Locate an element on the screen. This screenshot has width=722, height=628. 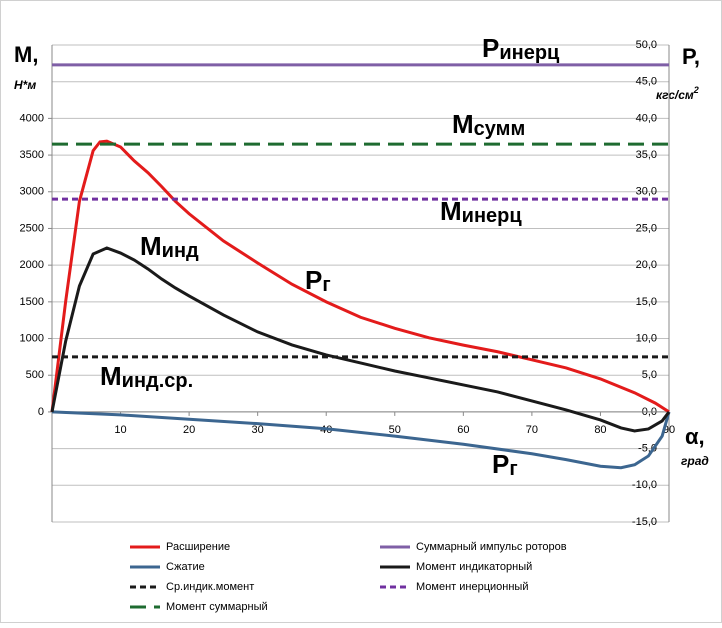
y2-axis-unit: кгс/см2 is located at coordinates (677, 93).